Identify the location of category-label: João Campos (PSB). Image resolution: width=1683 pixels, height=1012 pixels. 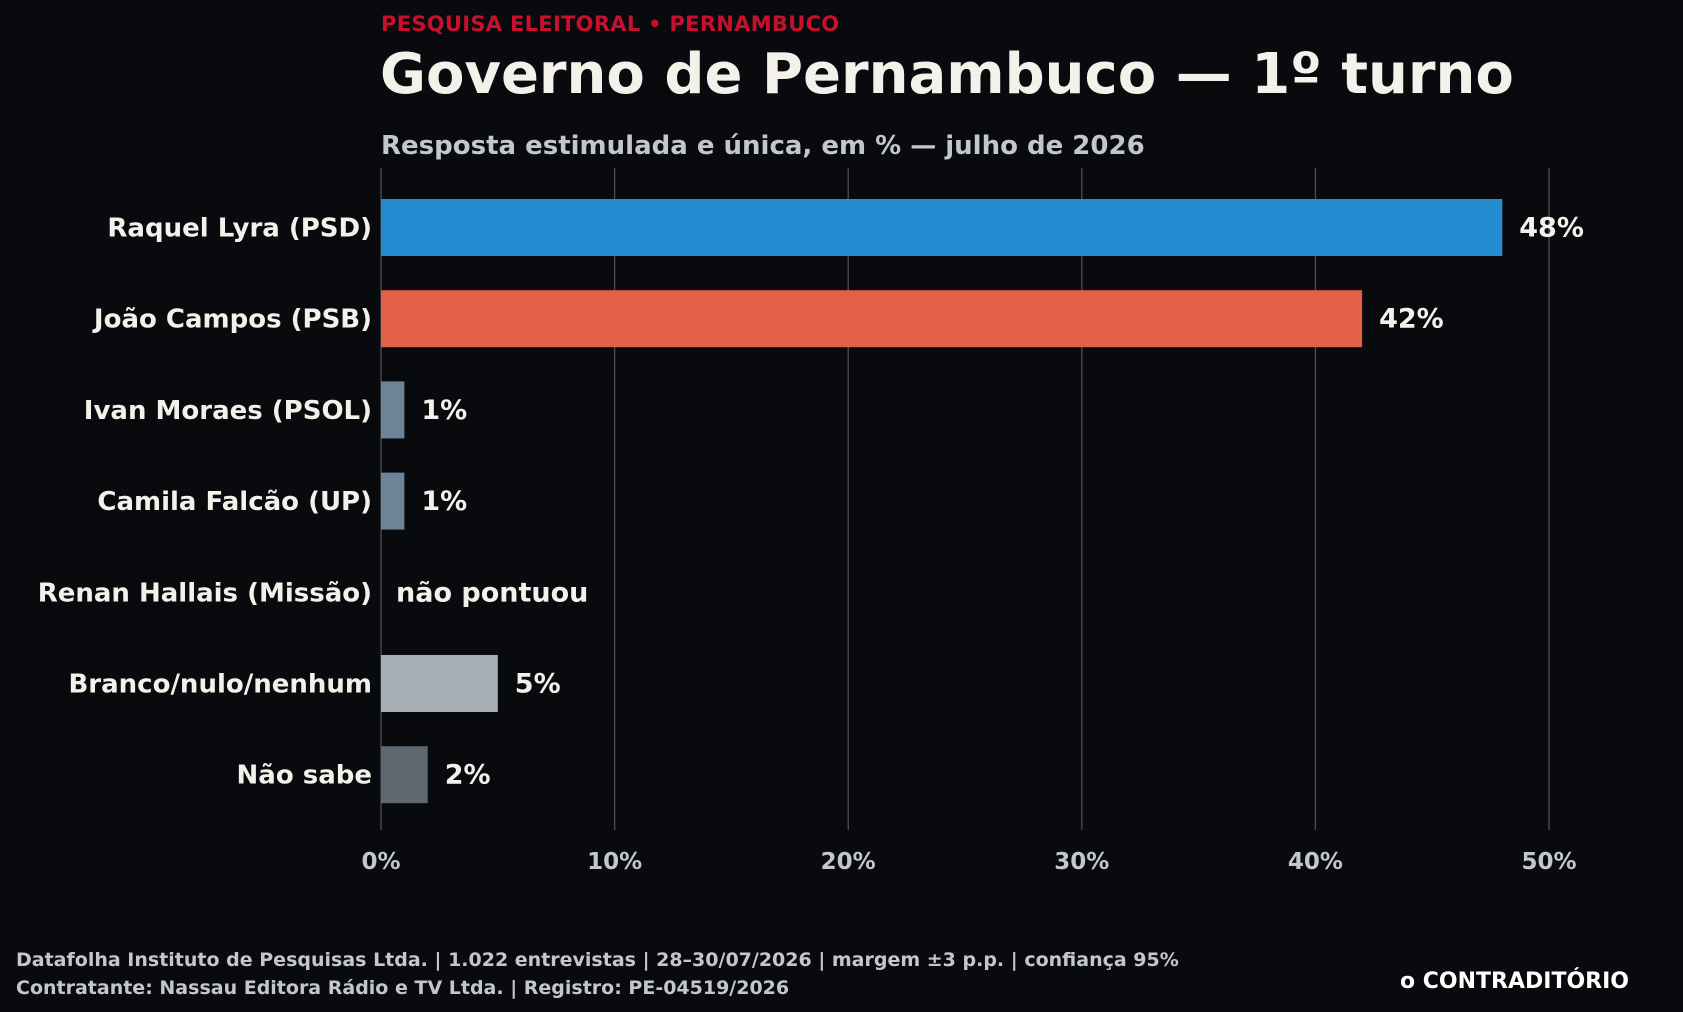
(232, 320).